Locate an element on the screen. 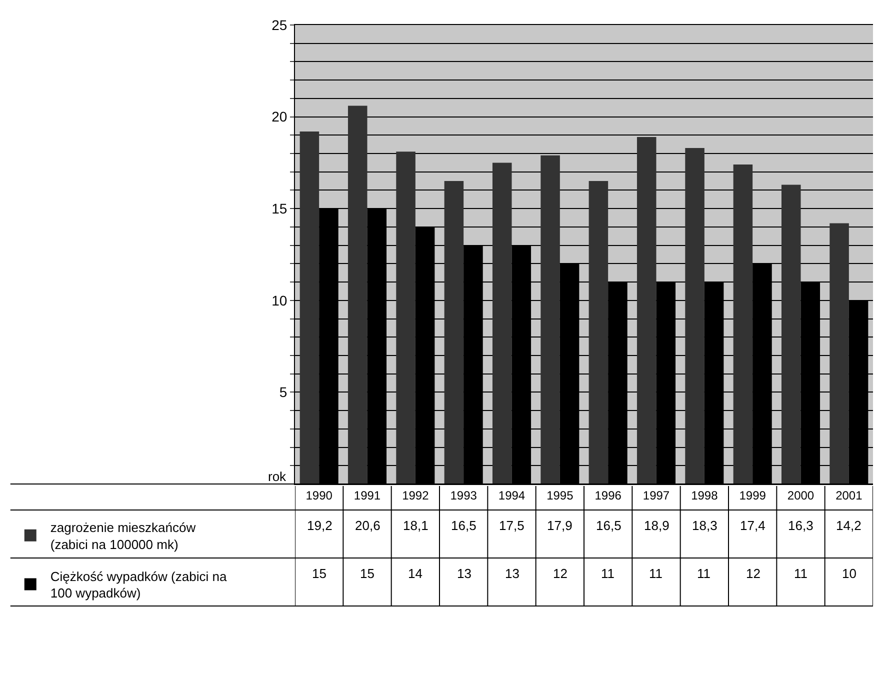  x-tick-label: 1994 is located at coordinates (512, 495).